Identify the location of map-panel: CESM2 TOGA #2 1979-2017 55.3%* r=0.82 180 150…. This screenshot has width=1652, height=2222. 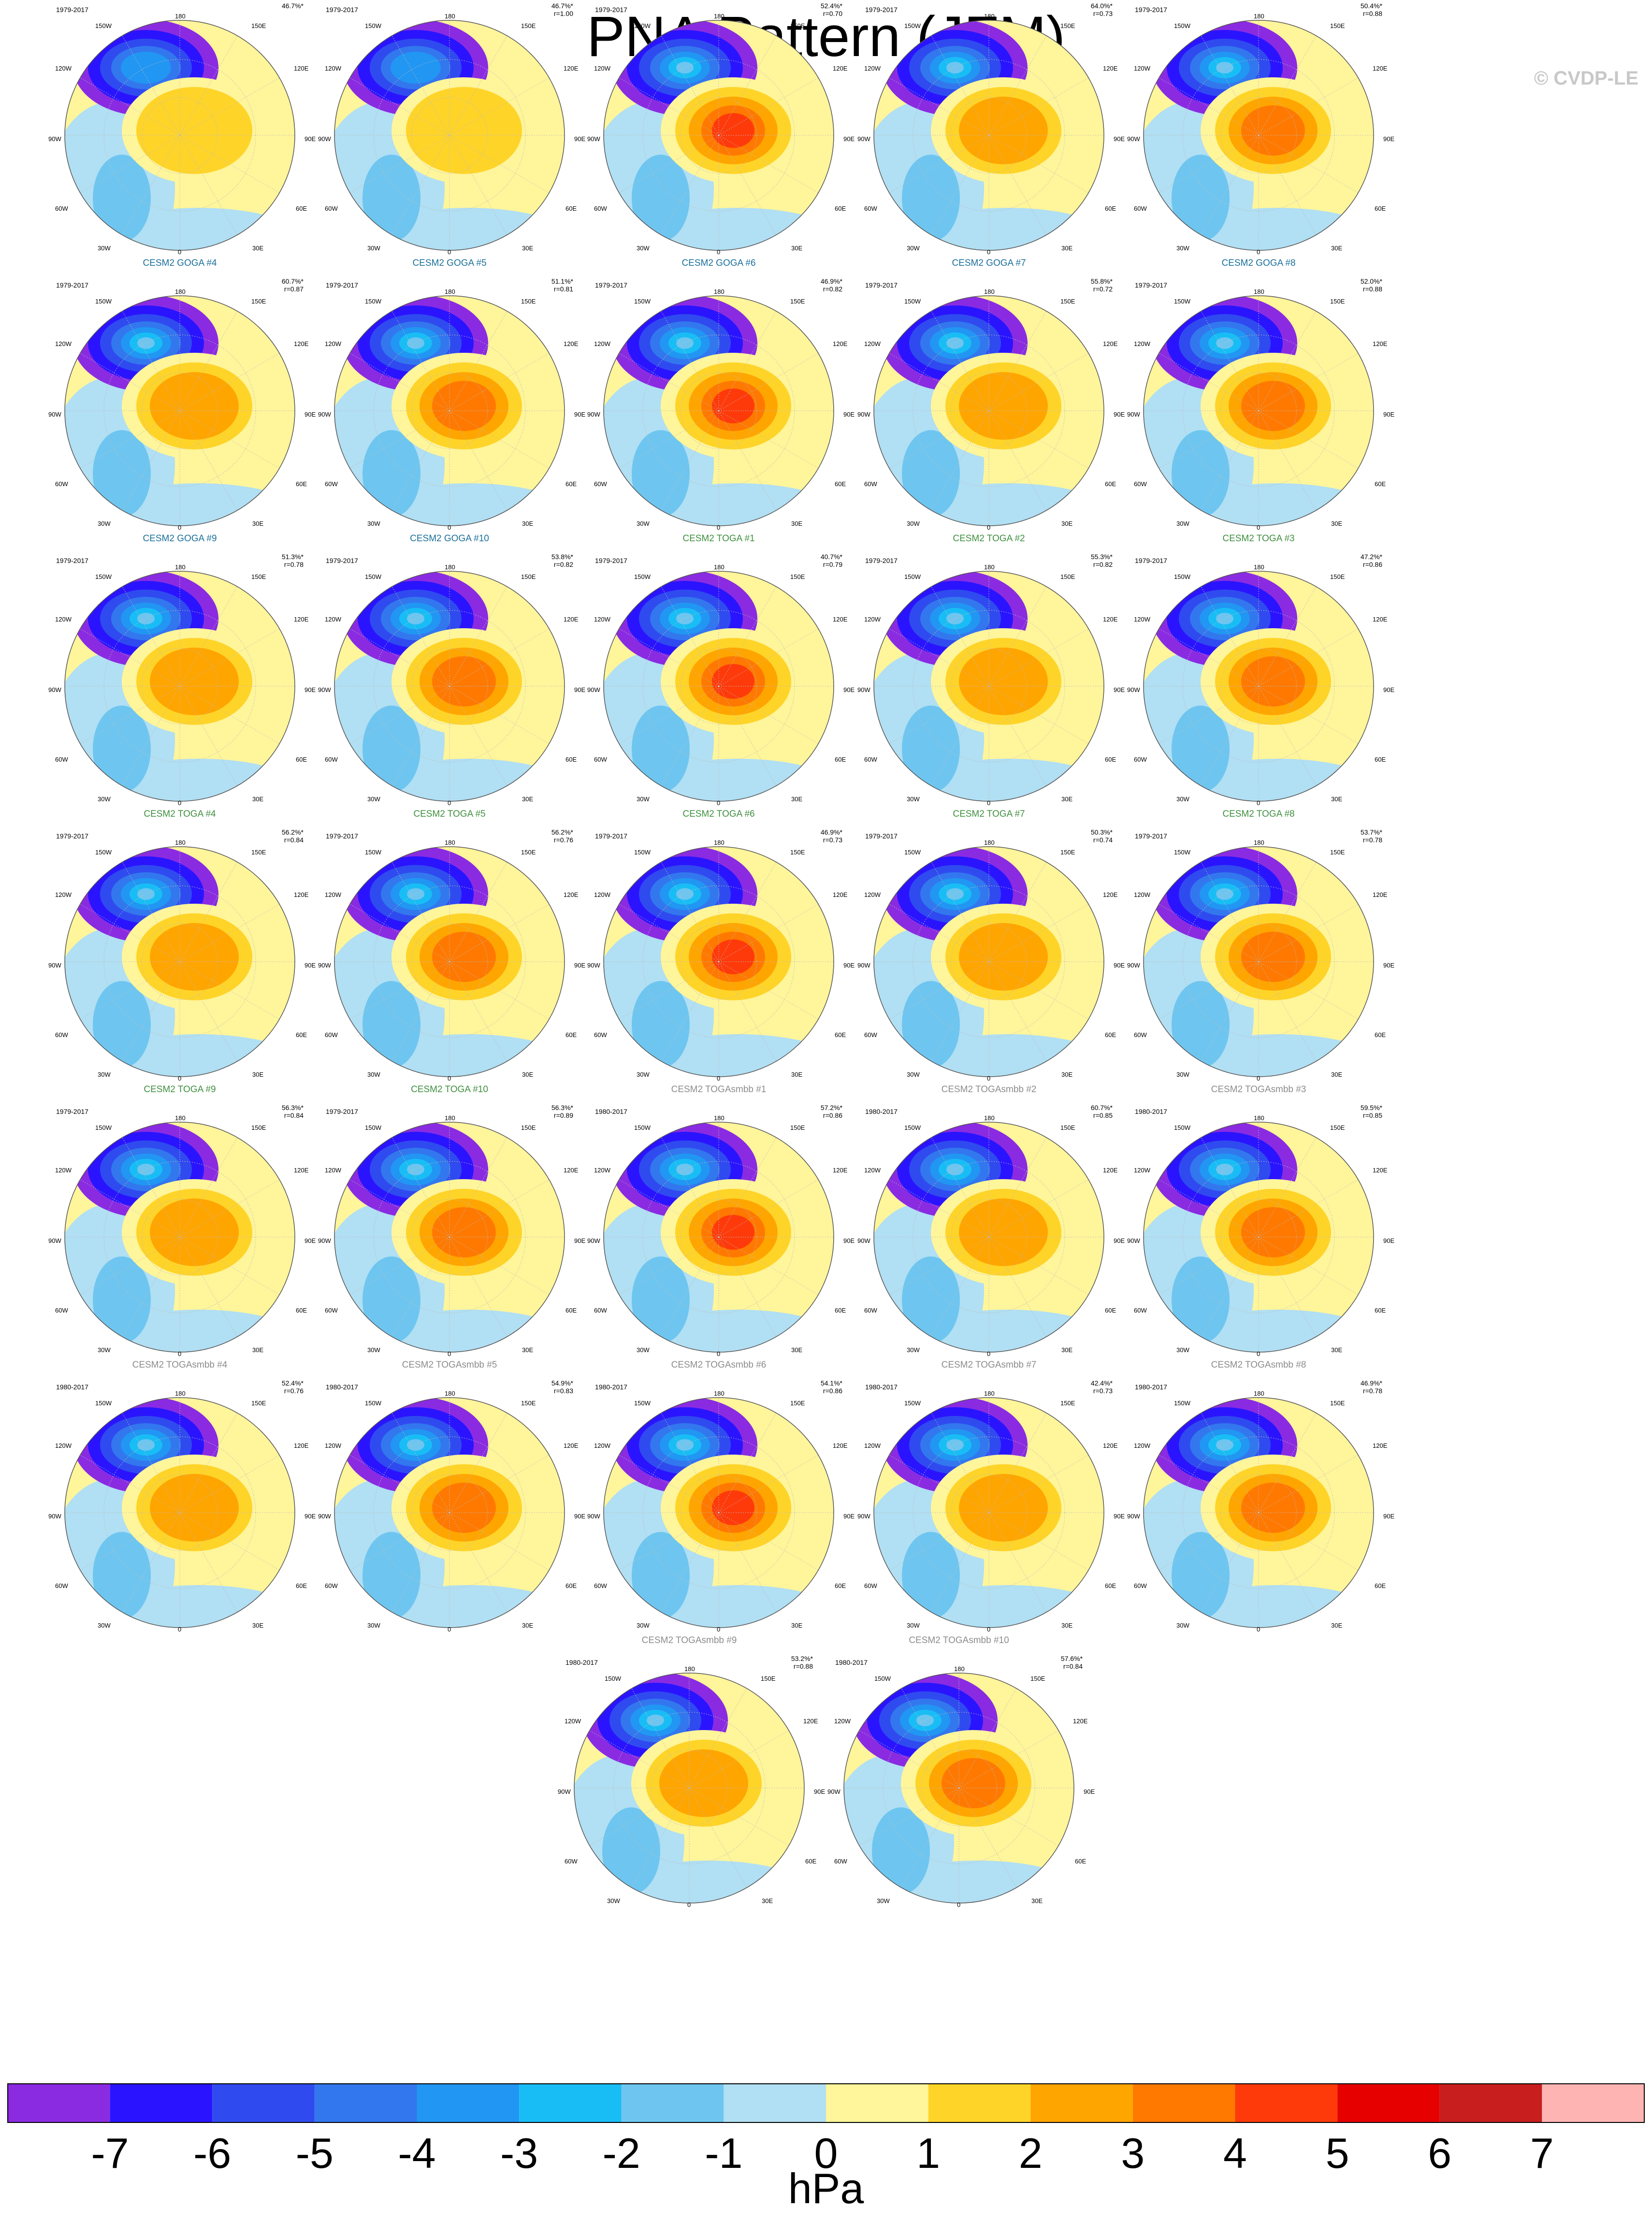
(989, 671).